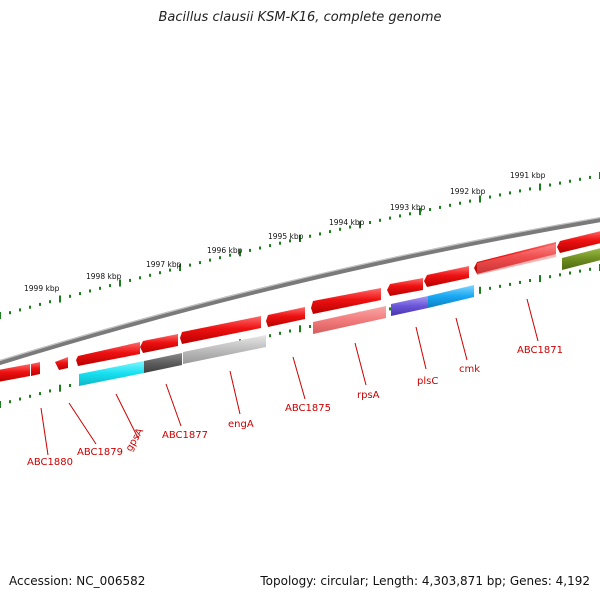 The height and width of the screenshot is (600, 600). What do you see at coordinates (516, 259) in the screenshot?
I see `cds-box-abc1871` at bounding box center [516, 259].